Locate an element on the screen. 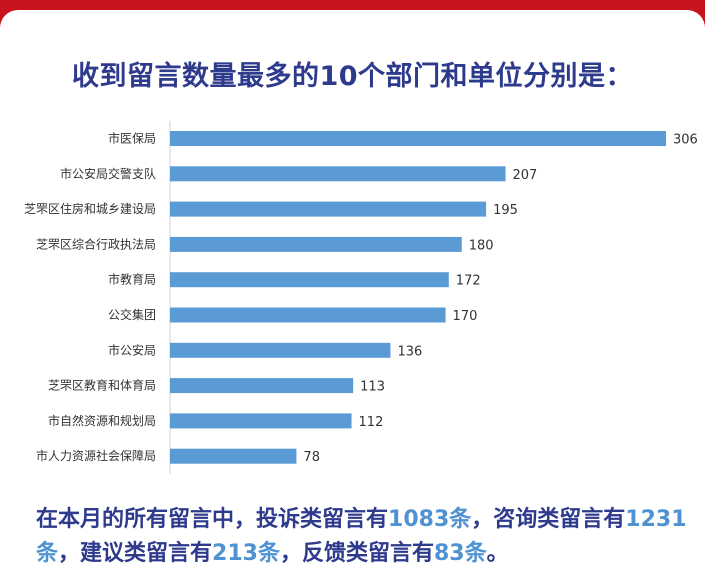  summary-text-2: ，咨询类留言有 is located at coordinates (548, 519).